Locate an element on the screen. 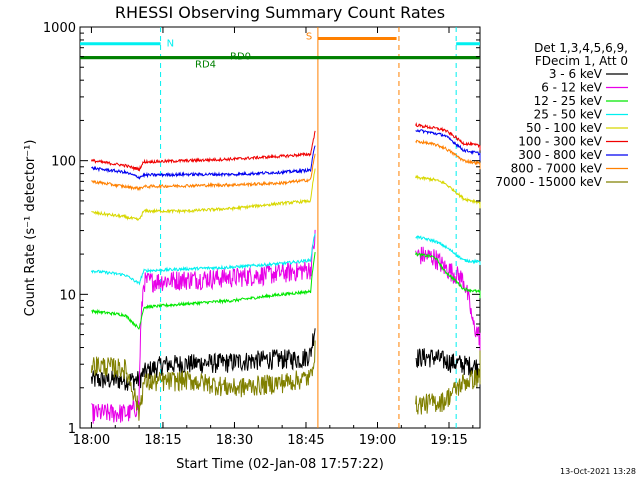 The height and width of the screenshot is (480, 640). annotation-label: N is located at coordinates (170, 44).